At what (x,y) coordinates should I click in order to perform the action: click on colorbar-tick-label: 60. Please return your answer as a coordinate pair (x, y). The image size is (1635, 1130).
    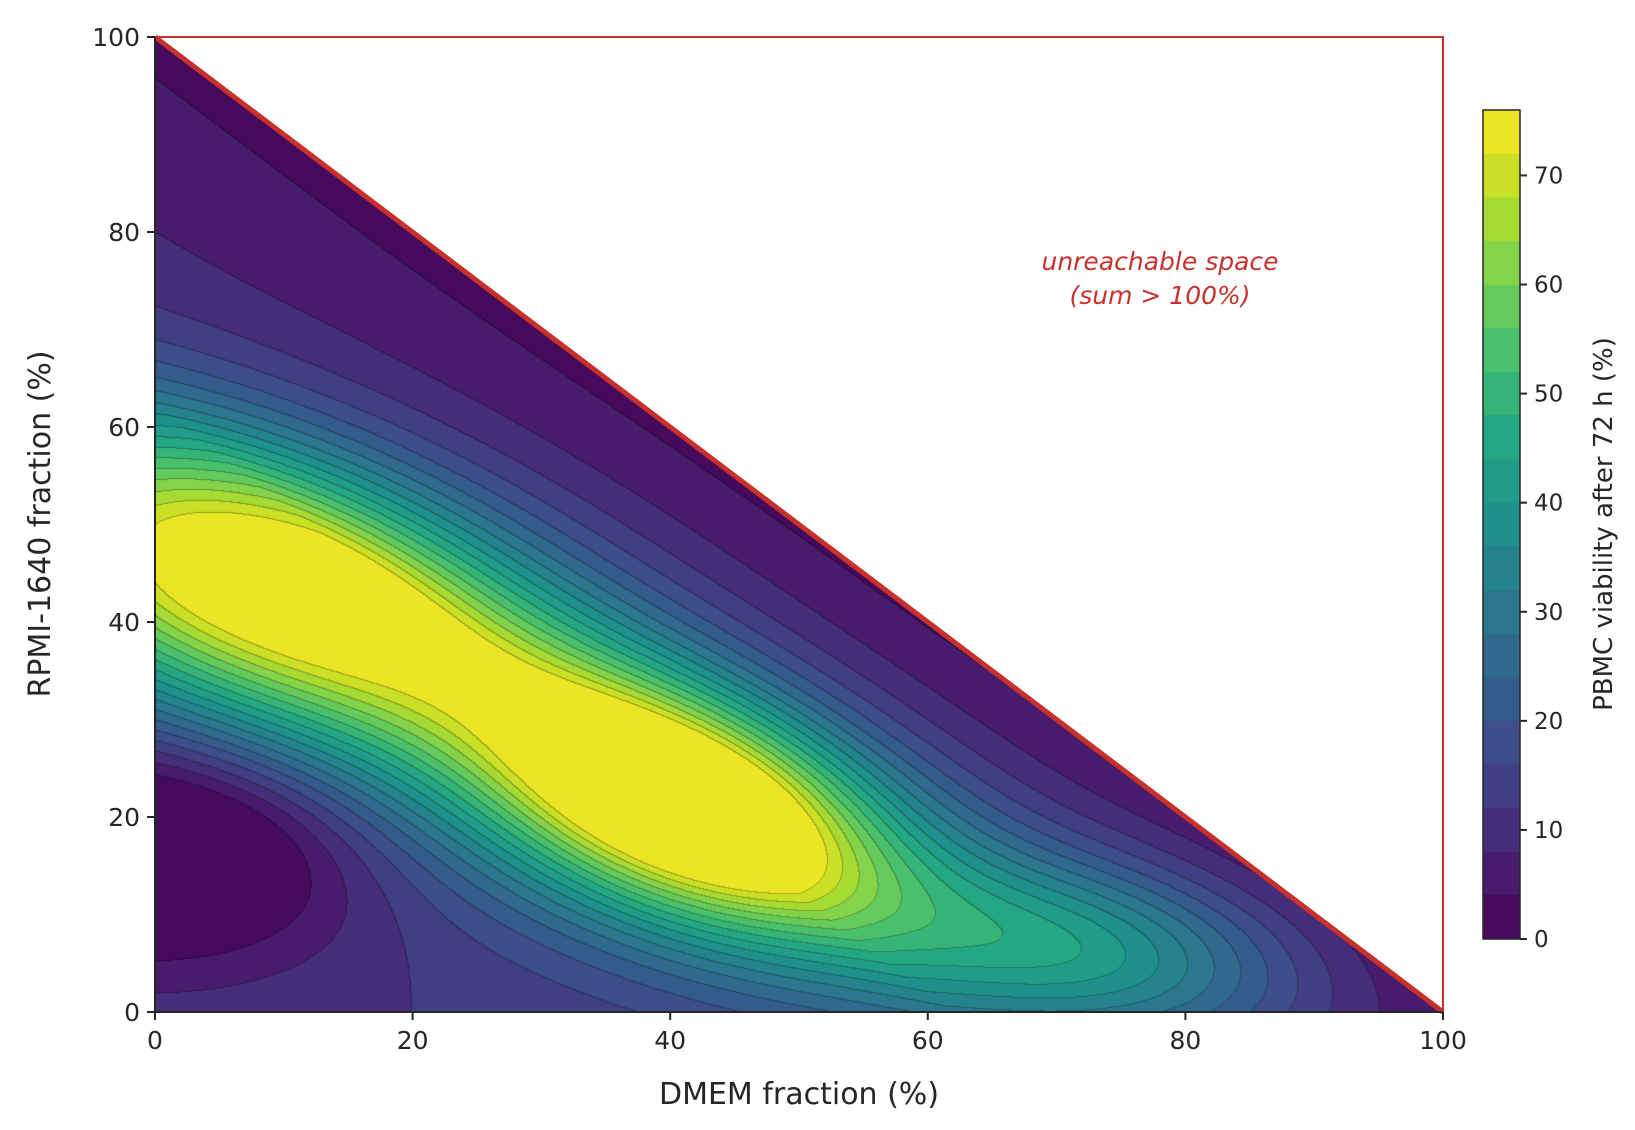
    Looking at the image, I should click on (1548, 286).